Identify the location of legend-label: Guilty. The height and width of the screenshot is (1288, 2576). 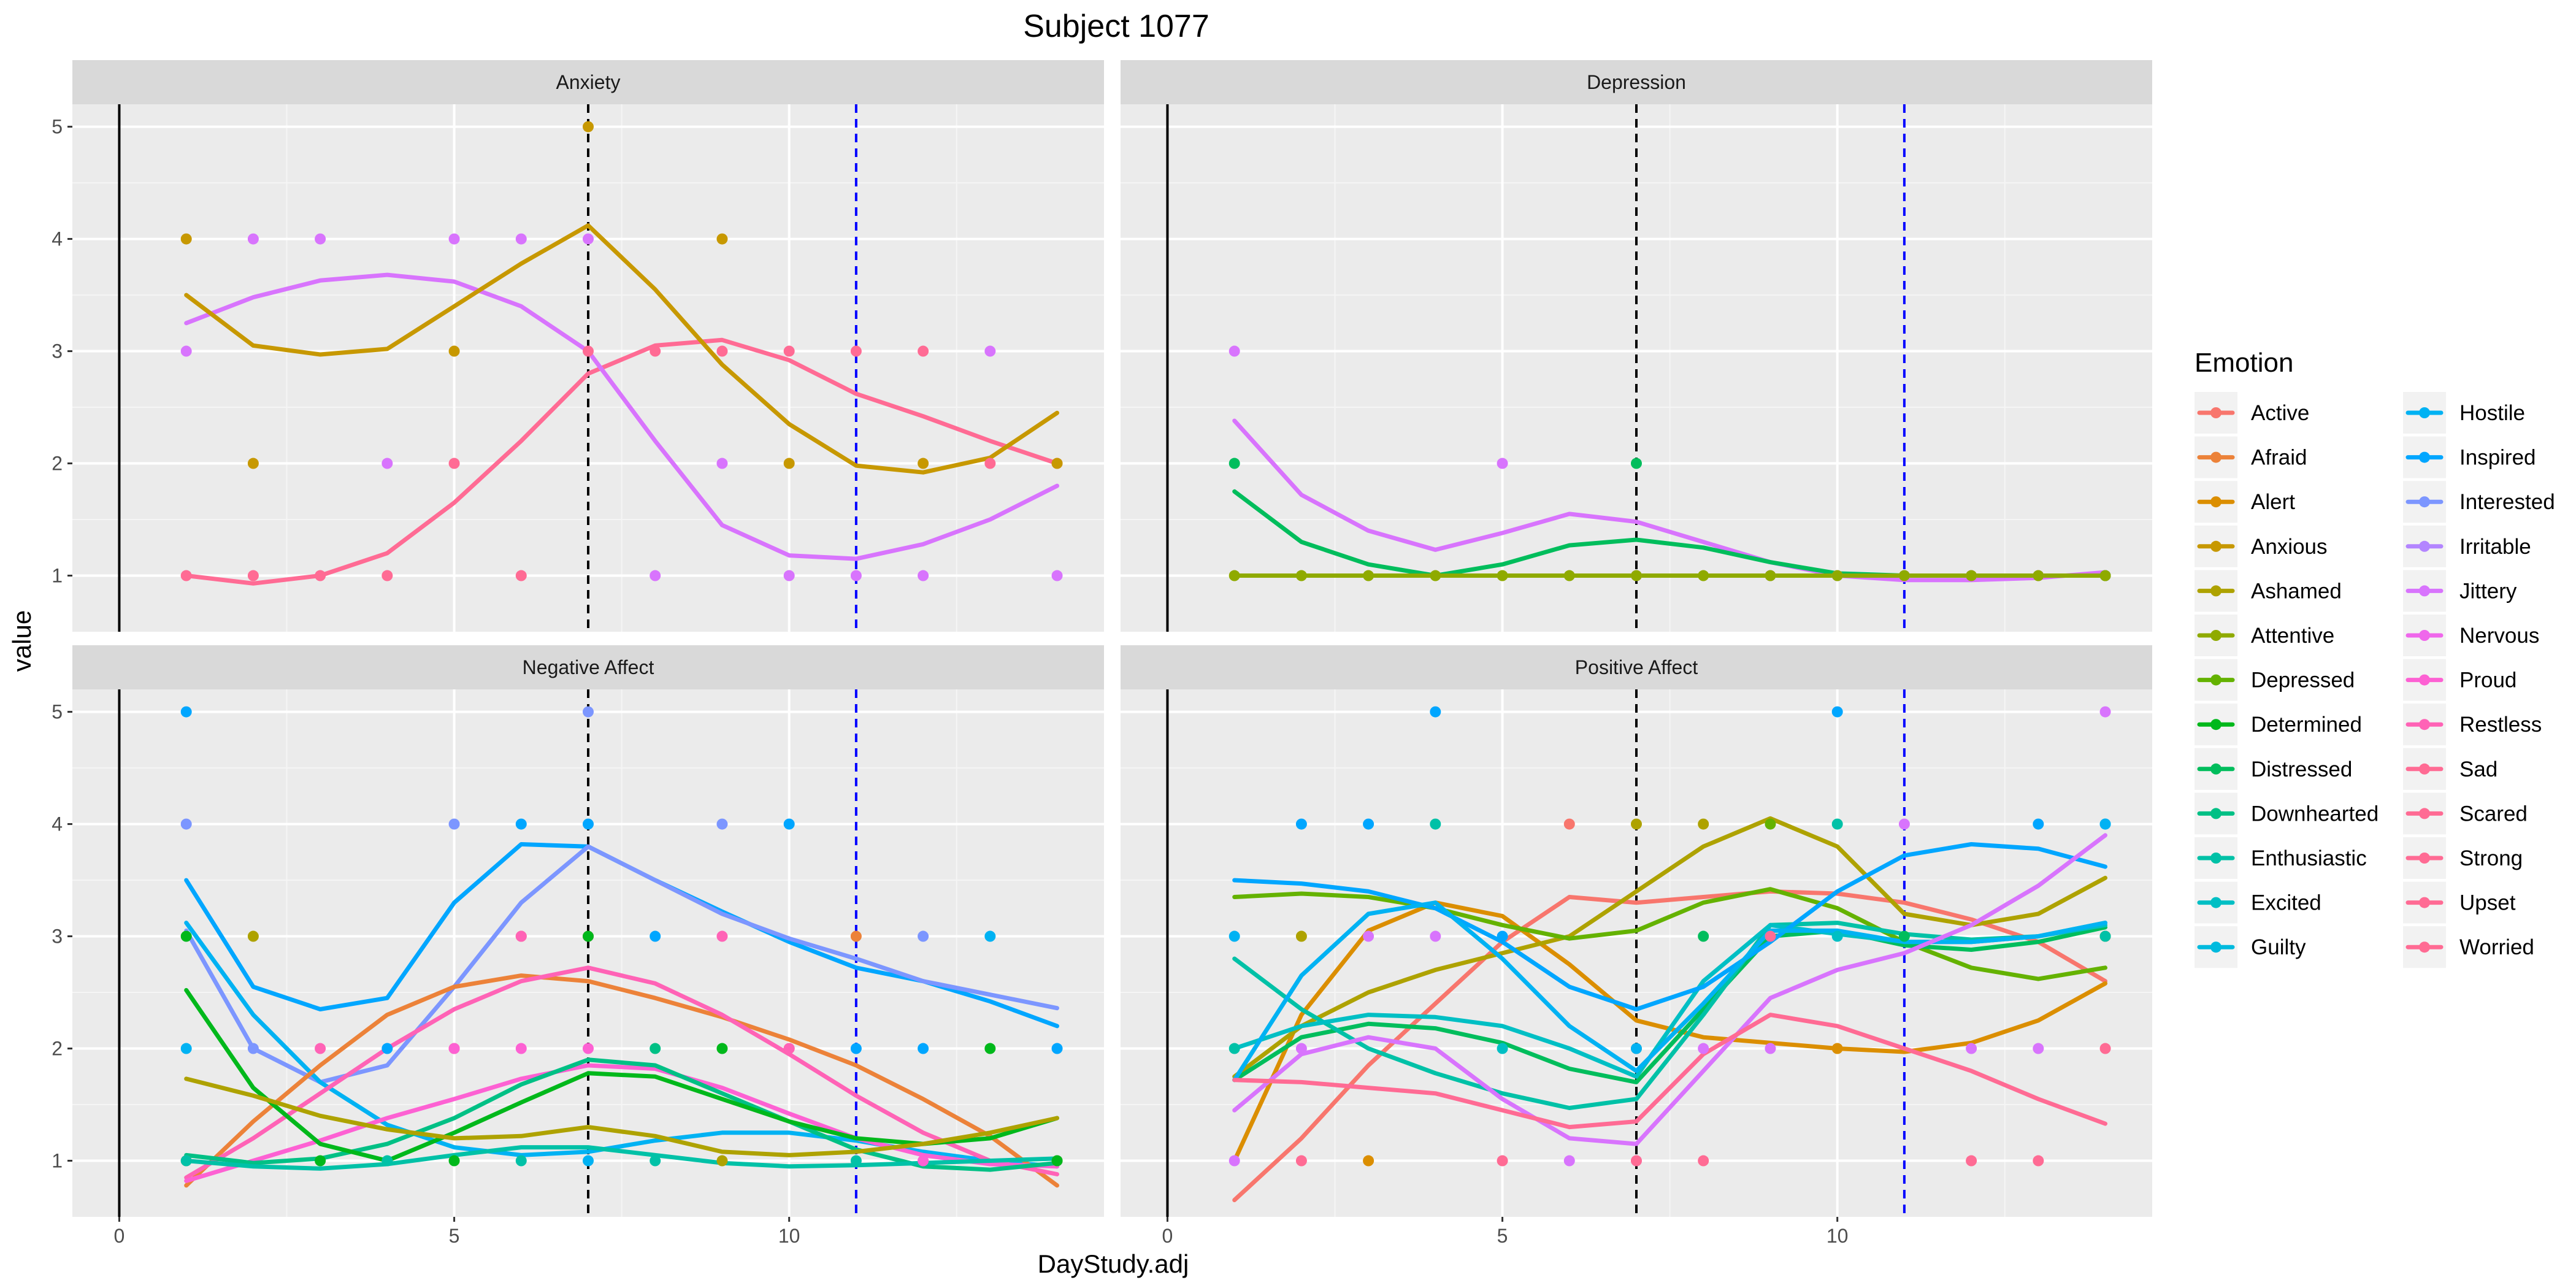
(2278, 947).